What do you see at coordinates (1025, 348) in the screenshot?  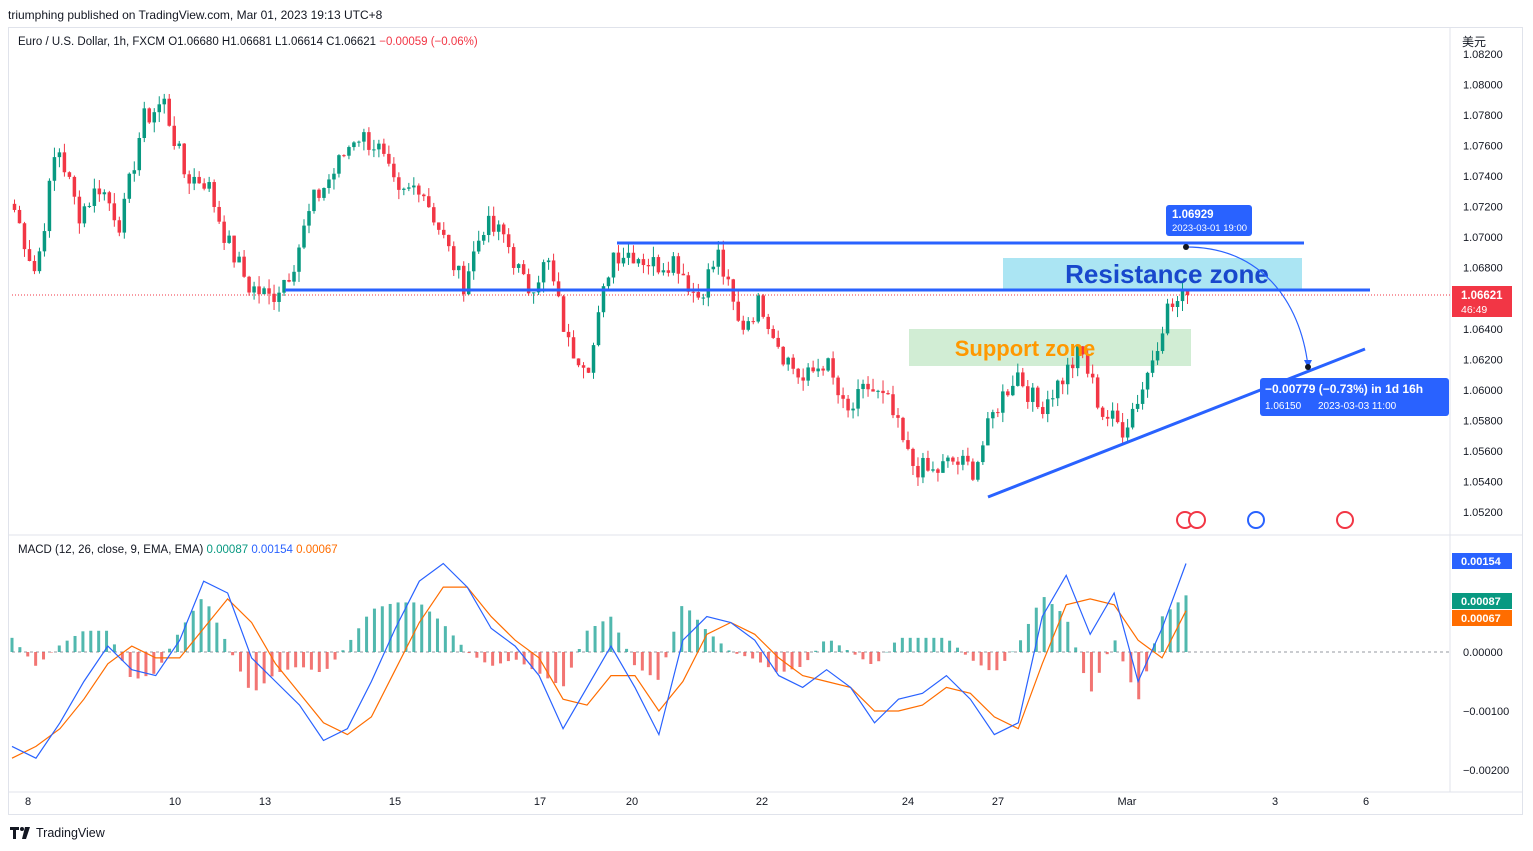 I see `support-zone-label: Support zone` at bounding box center [1025, 348].